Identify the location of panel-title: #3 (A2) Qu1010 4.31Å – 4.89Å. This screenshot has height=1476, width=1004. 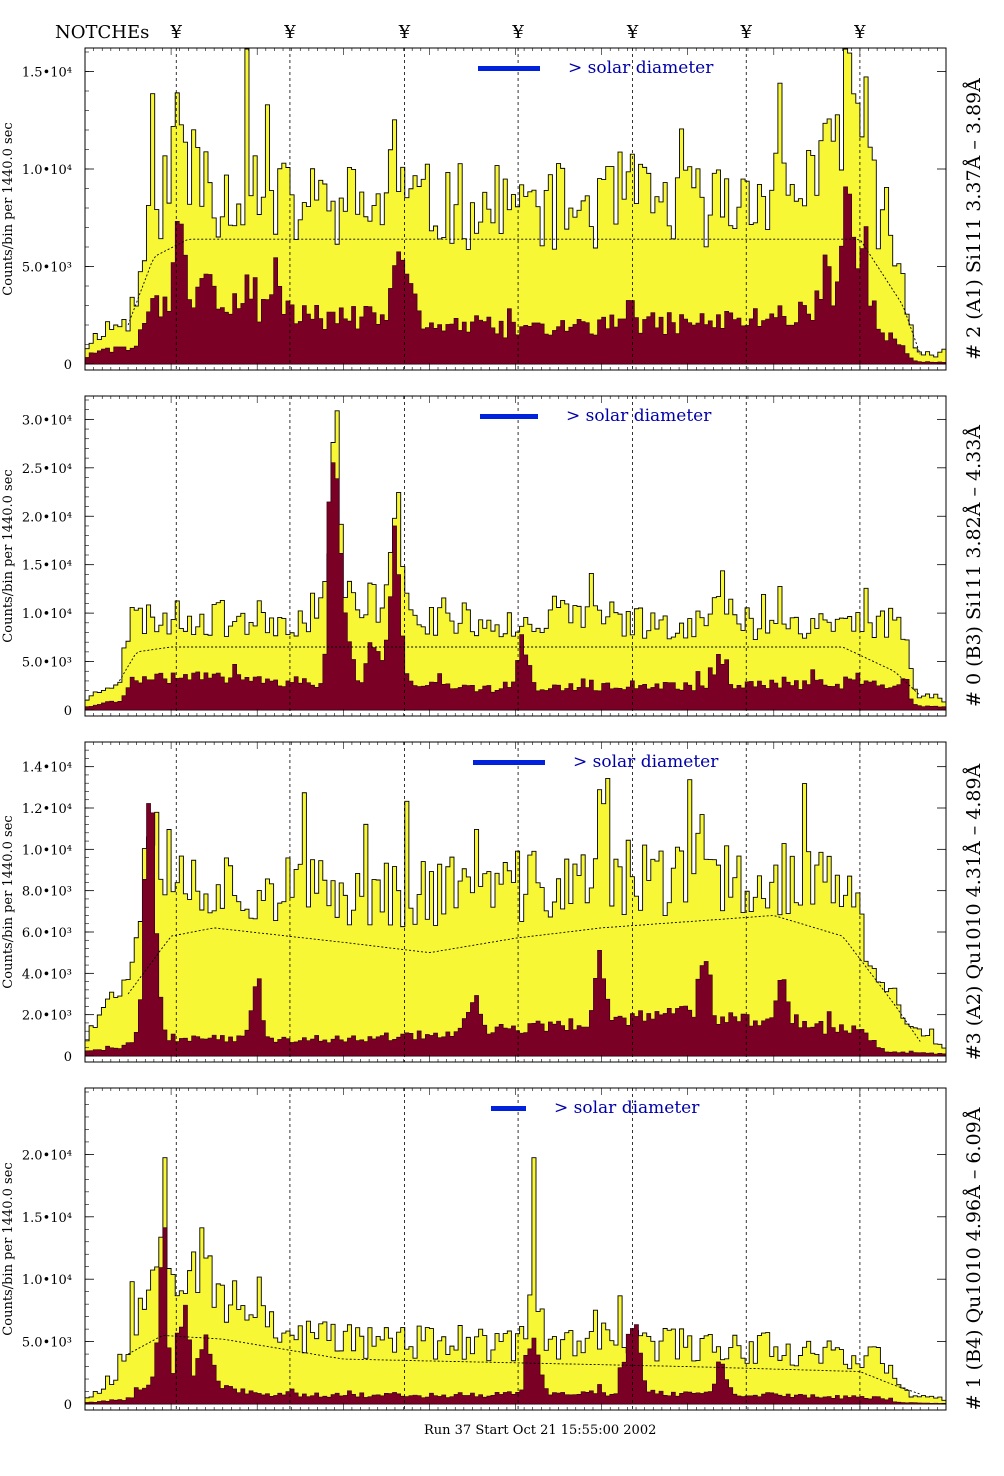
(974, 911).